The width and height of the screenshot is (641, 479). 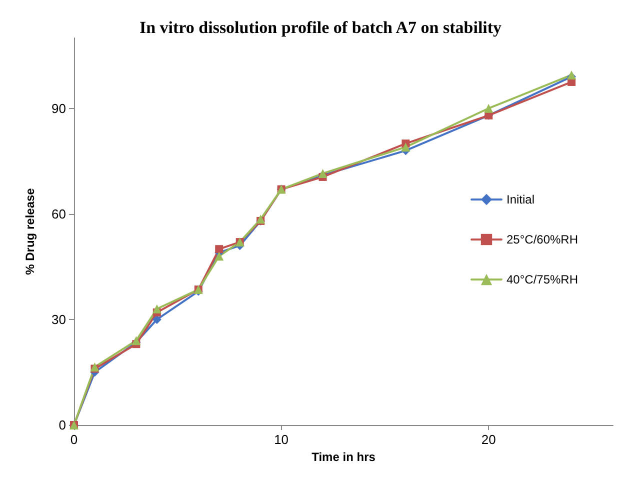 I want to click on y-tick-label: 30, so click(x=59, y=319).